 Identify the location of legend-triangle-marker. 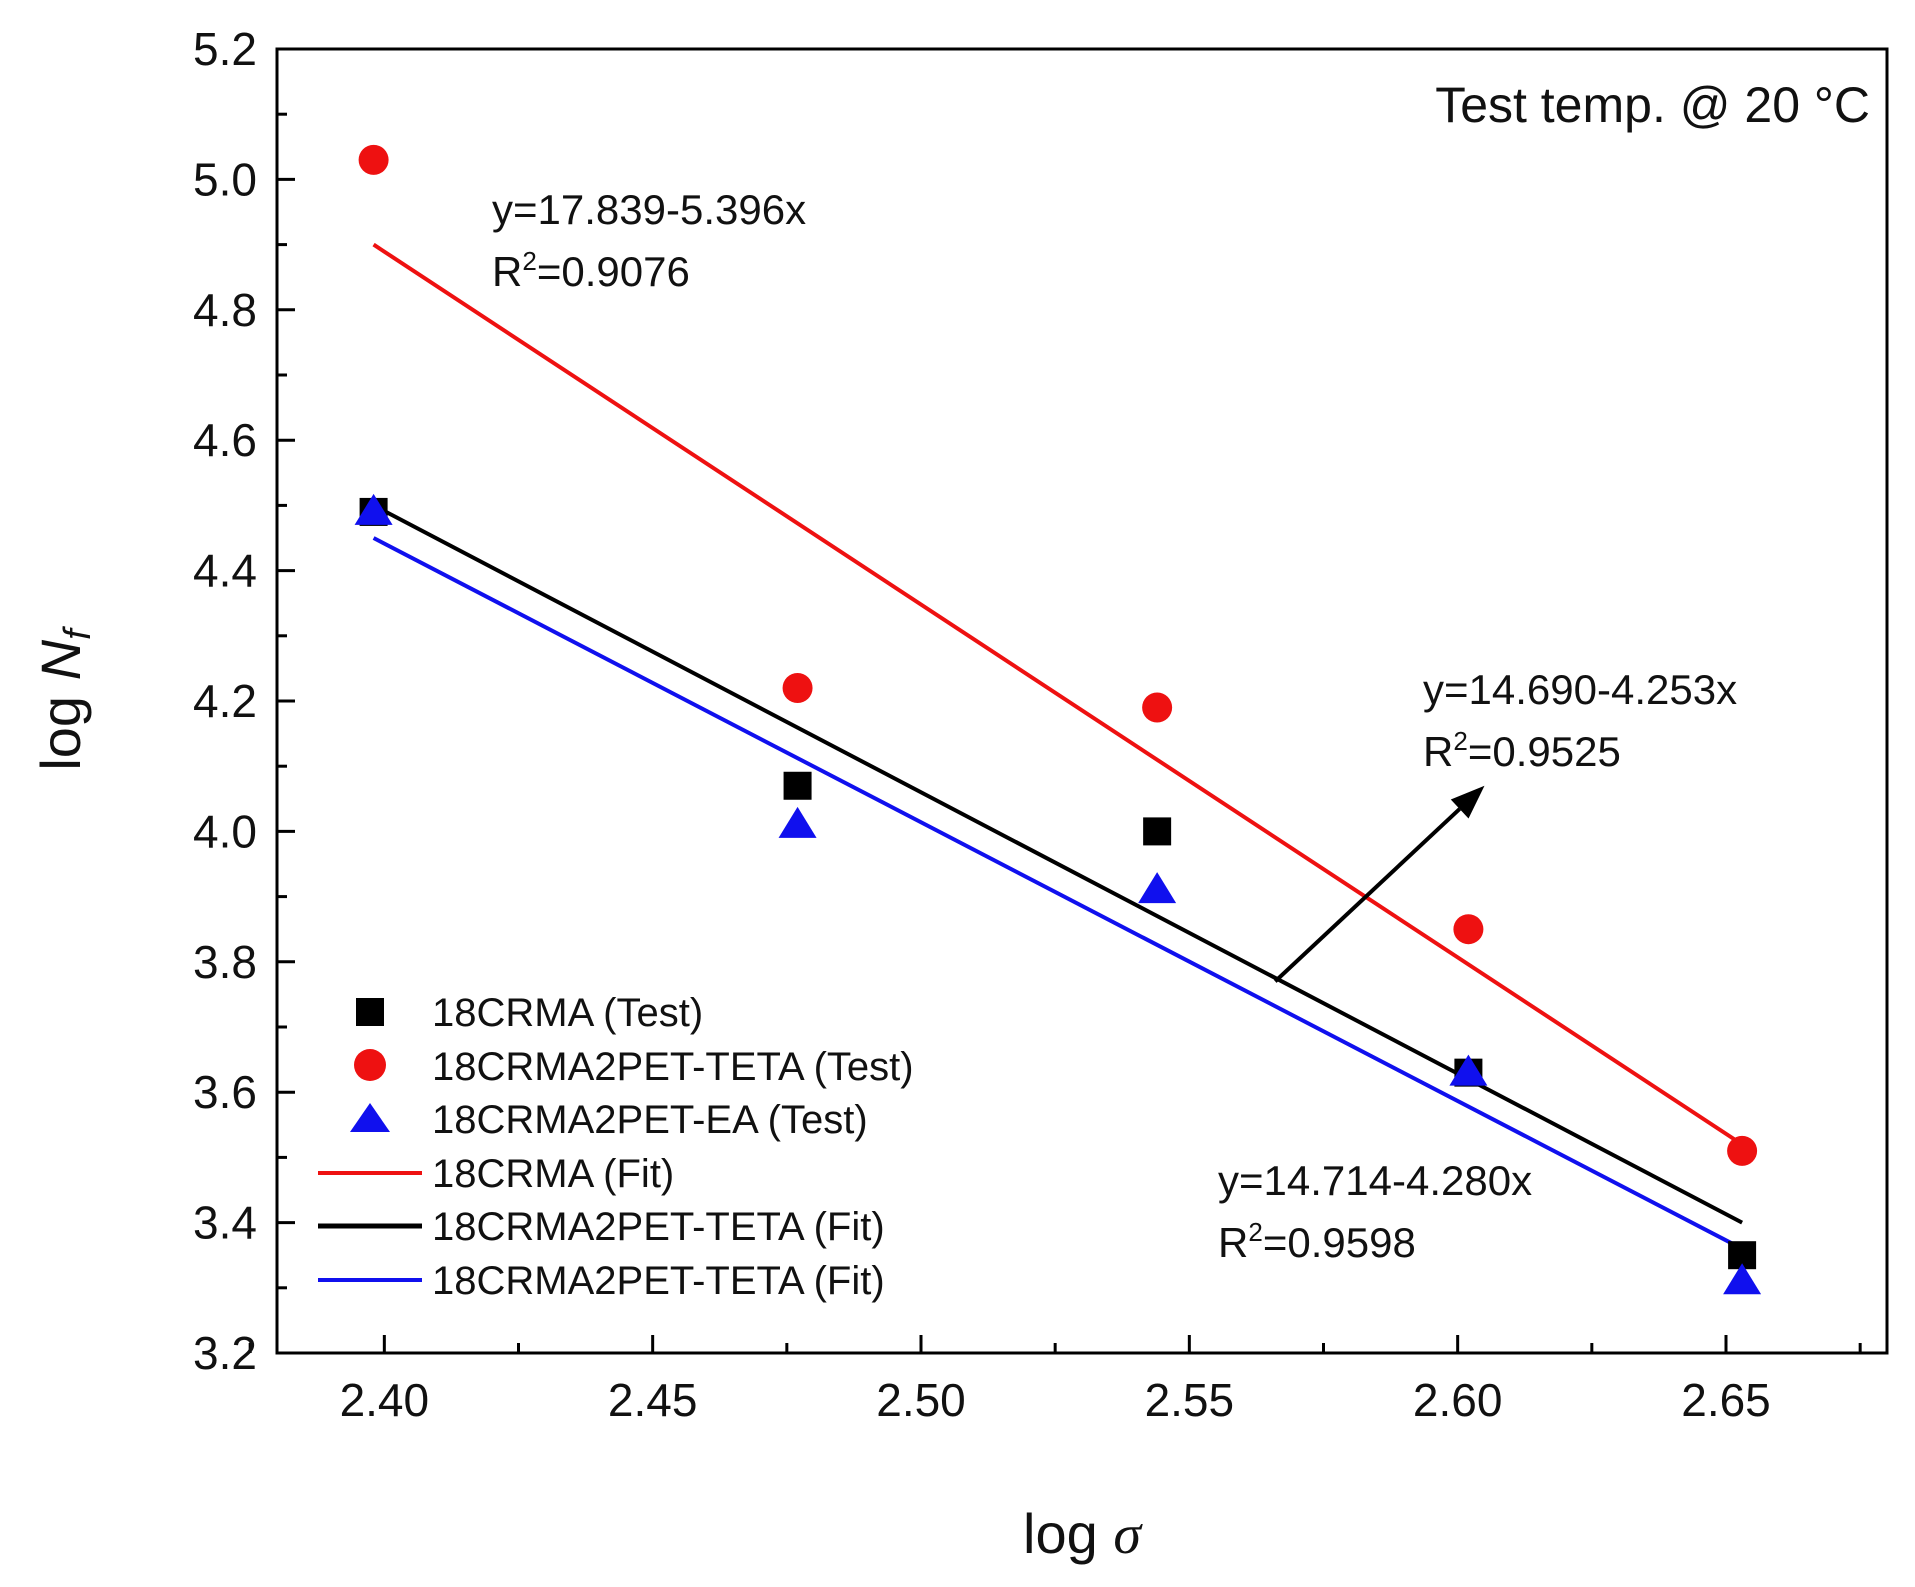
(370, 1117).